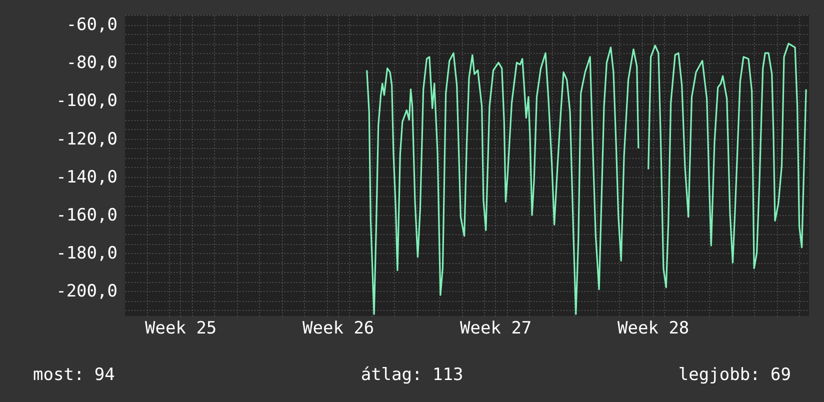 Image resolution: width=824 pixels, height=402 pixels. I want to click on x-tick-label: Week 25, so click(181, 328).